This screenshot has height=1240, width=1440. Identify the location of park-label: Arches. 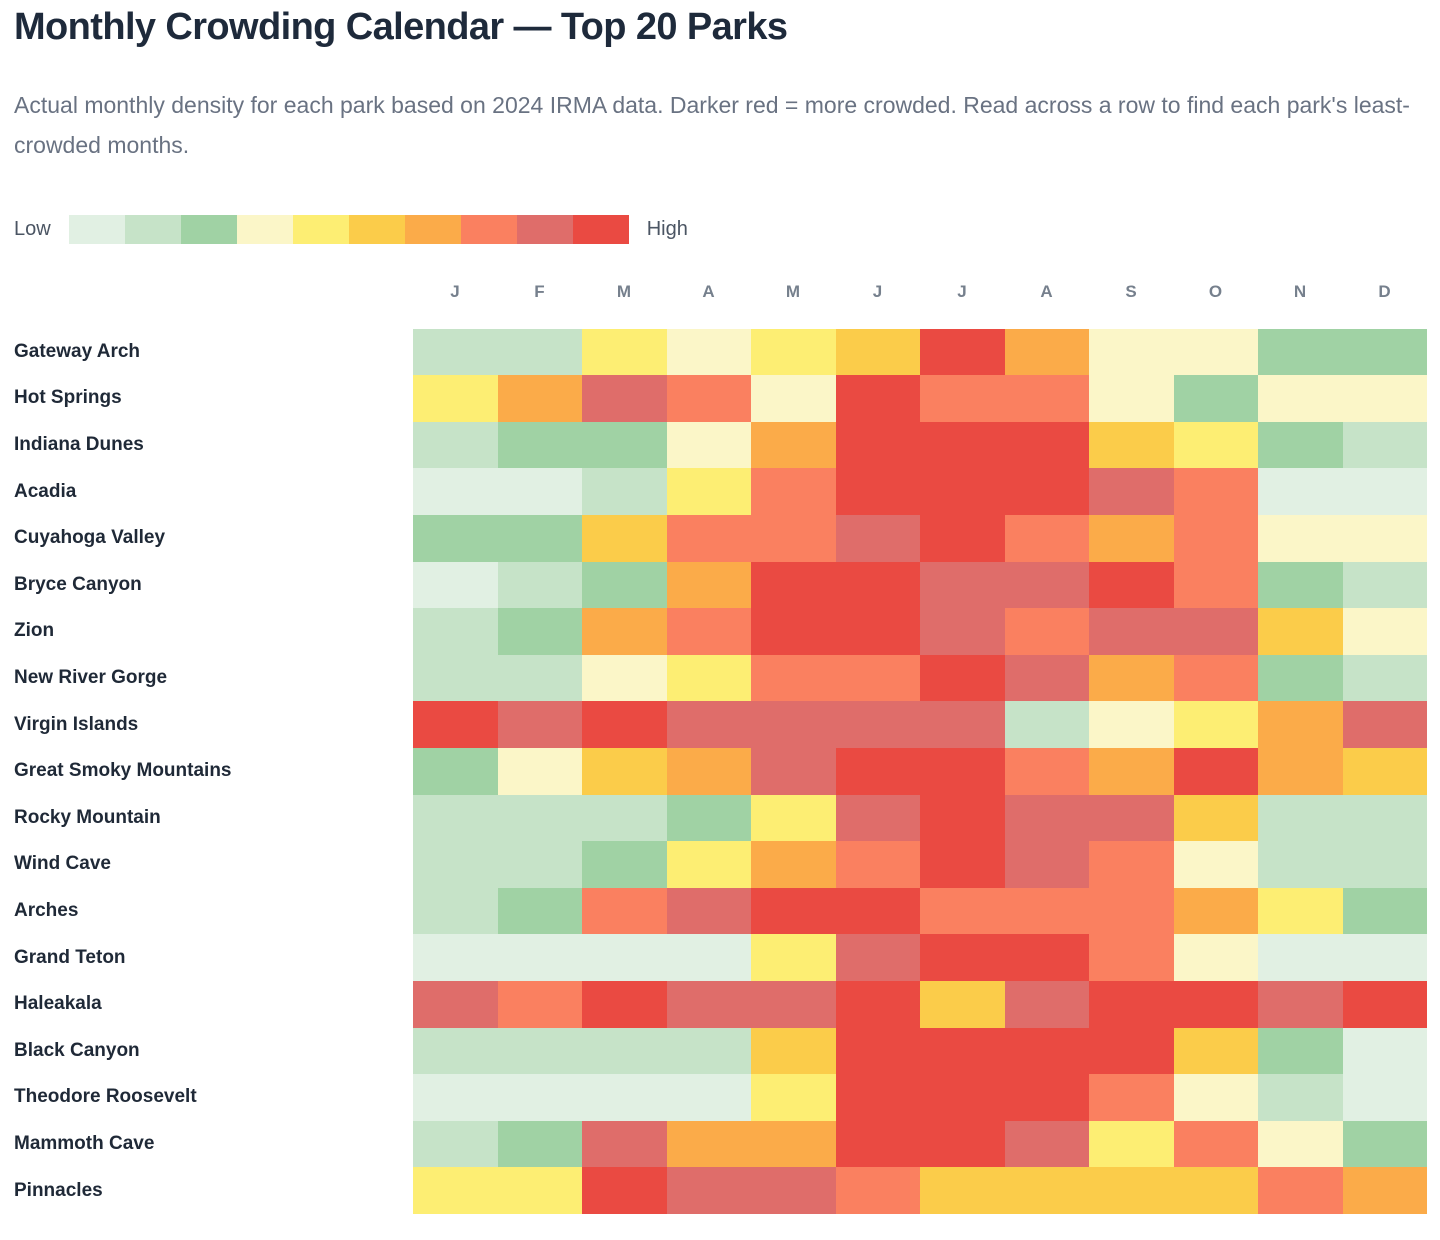
(46, 911).